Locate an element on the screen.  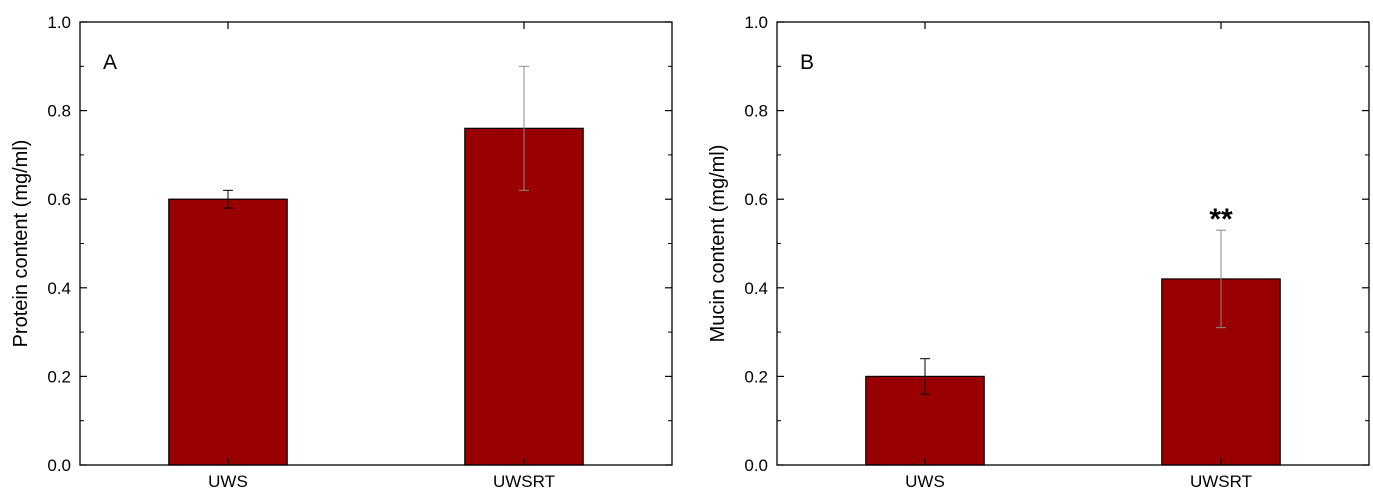
y-axis-title: Protein content (mg/ml) is located at coordinates (21, 244).